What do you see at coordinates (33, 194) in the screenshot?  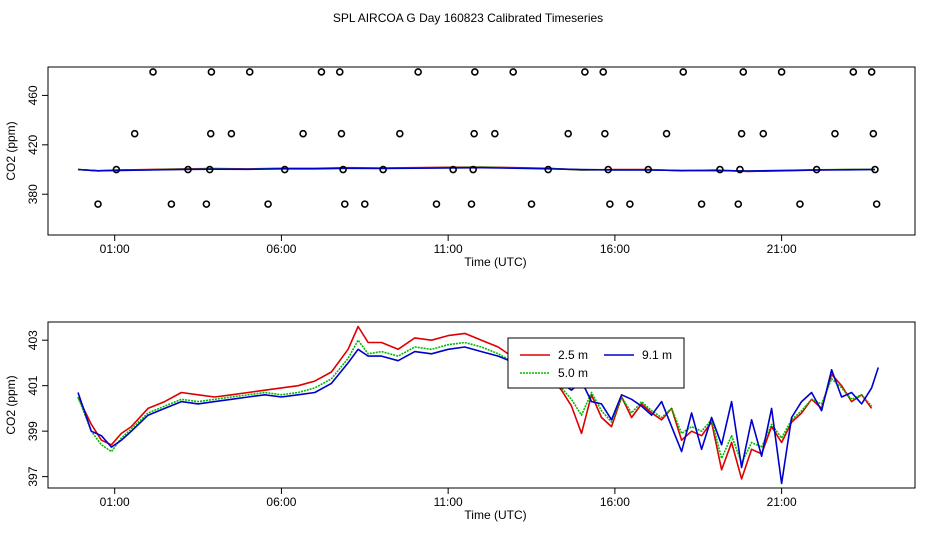 I see `y-tick-label: 380` at bounding box center [33, 194].